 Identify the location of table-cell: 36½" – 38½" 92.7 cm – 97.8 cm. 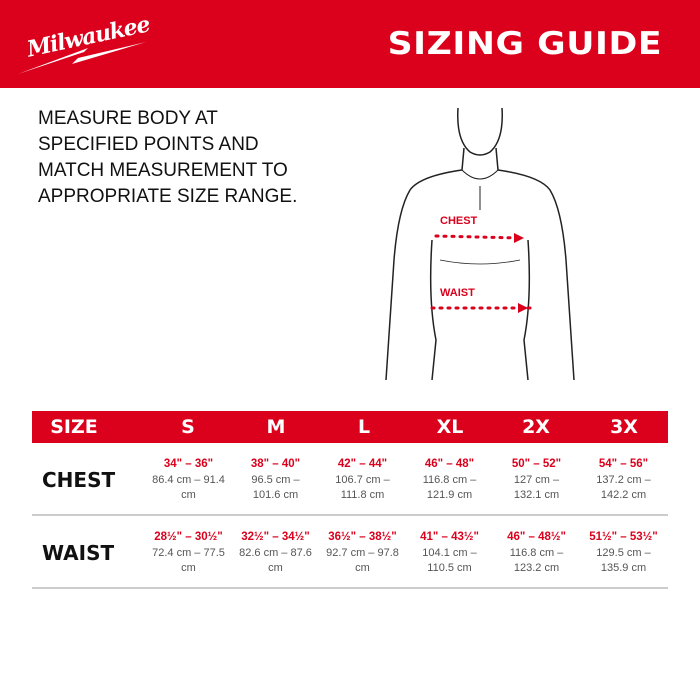
(362, 553).